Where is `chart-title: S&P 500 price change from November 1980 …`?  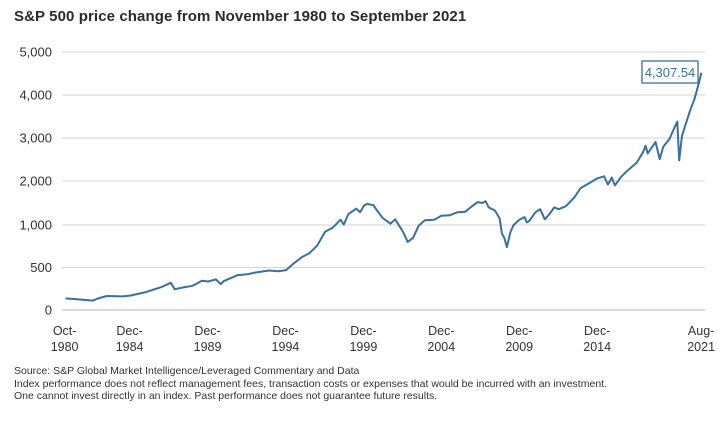
chart-title: S&P 500 price change from November 1980 … is located at coordinates (240, 16).